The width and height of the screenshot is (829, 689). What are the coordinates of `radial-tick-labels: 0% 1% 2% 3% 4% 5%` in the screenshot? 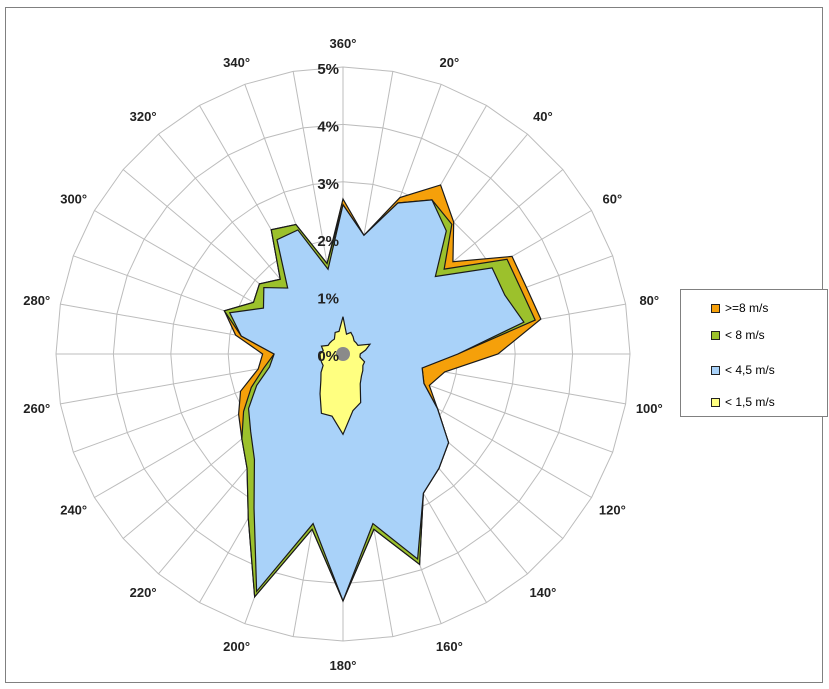 It's located at (328, 213).